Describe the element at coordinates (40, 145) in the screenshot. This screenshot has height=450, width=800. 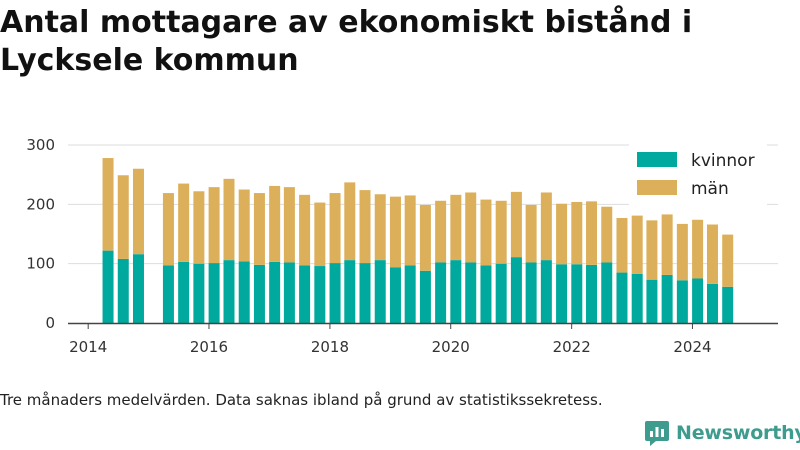
I see `y-tick-label: 300` at that location.